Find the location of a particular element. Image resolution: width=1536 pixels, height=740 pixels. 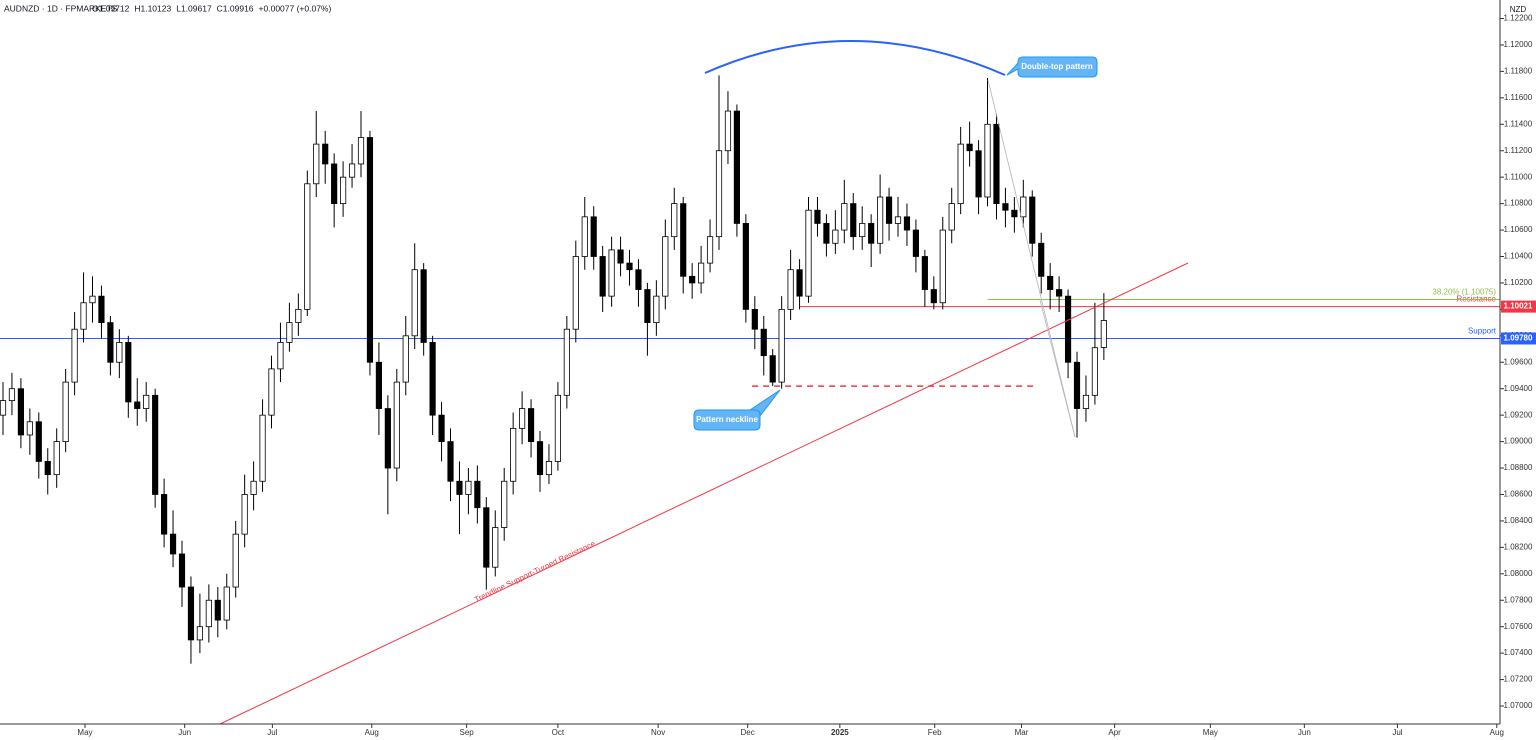

y-tick-label: 1.08000 is located at coordinates (1518, 573).